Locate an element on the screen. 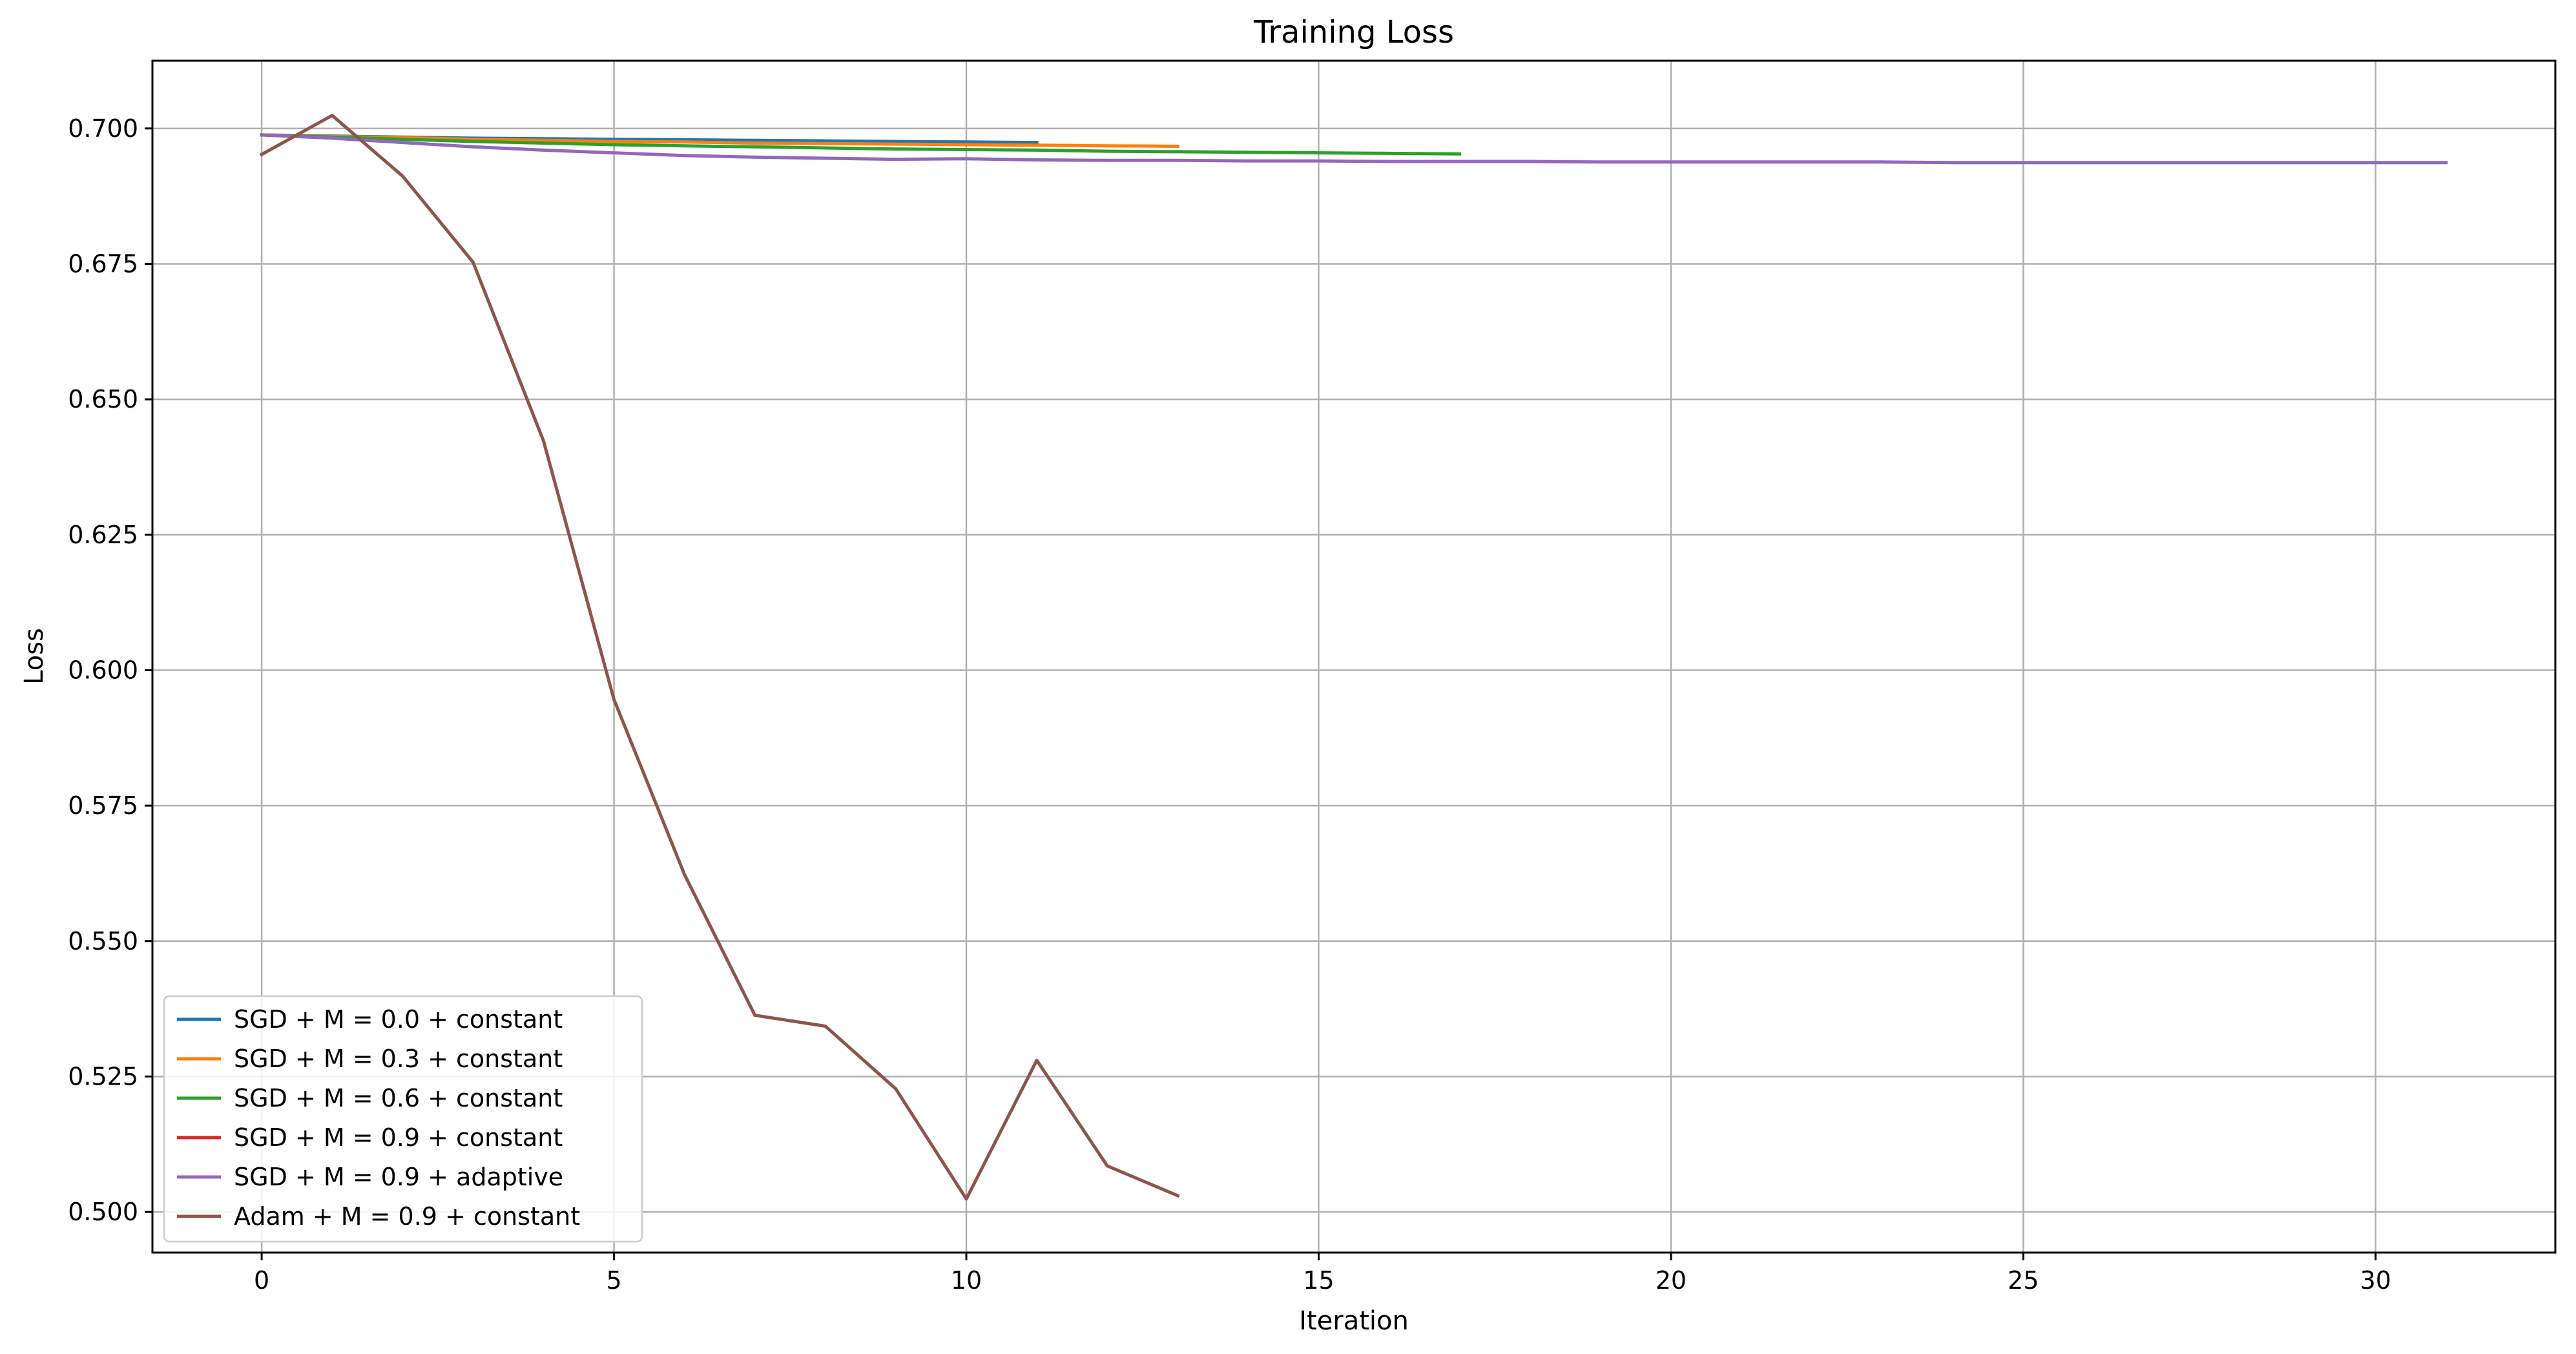 The image size is (2576, 1354). x-tick-label: 5 is located at coordinates (613, 1280).